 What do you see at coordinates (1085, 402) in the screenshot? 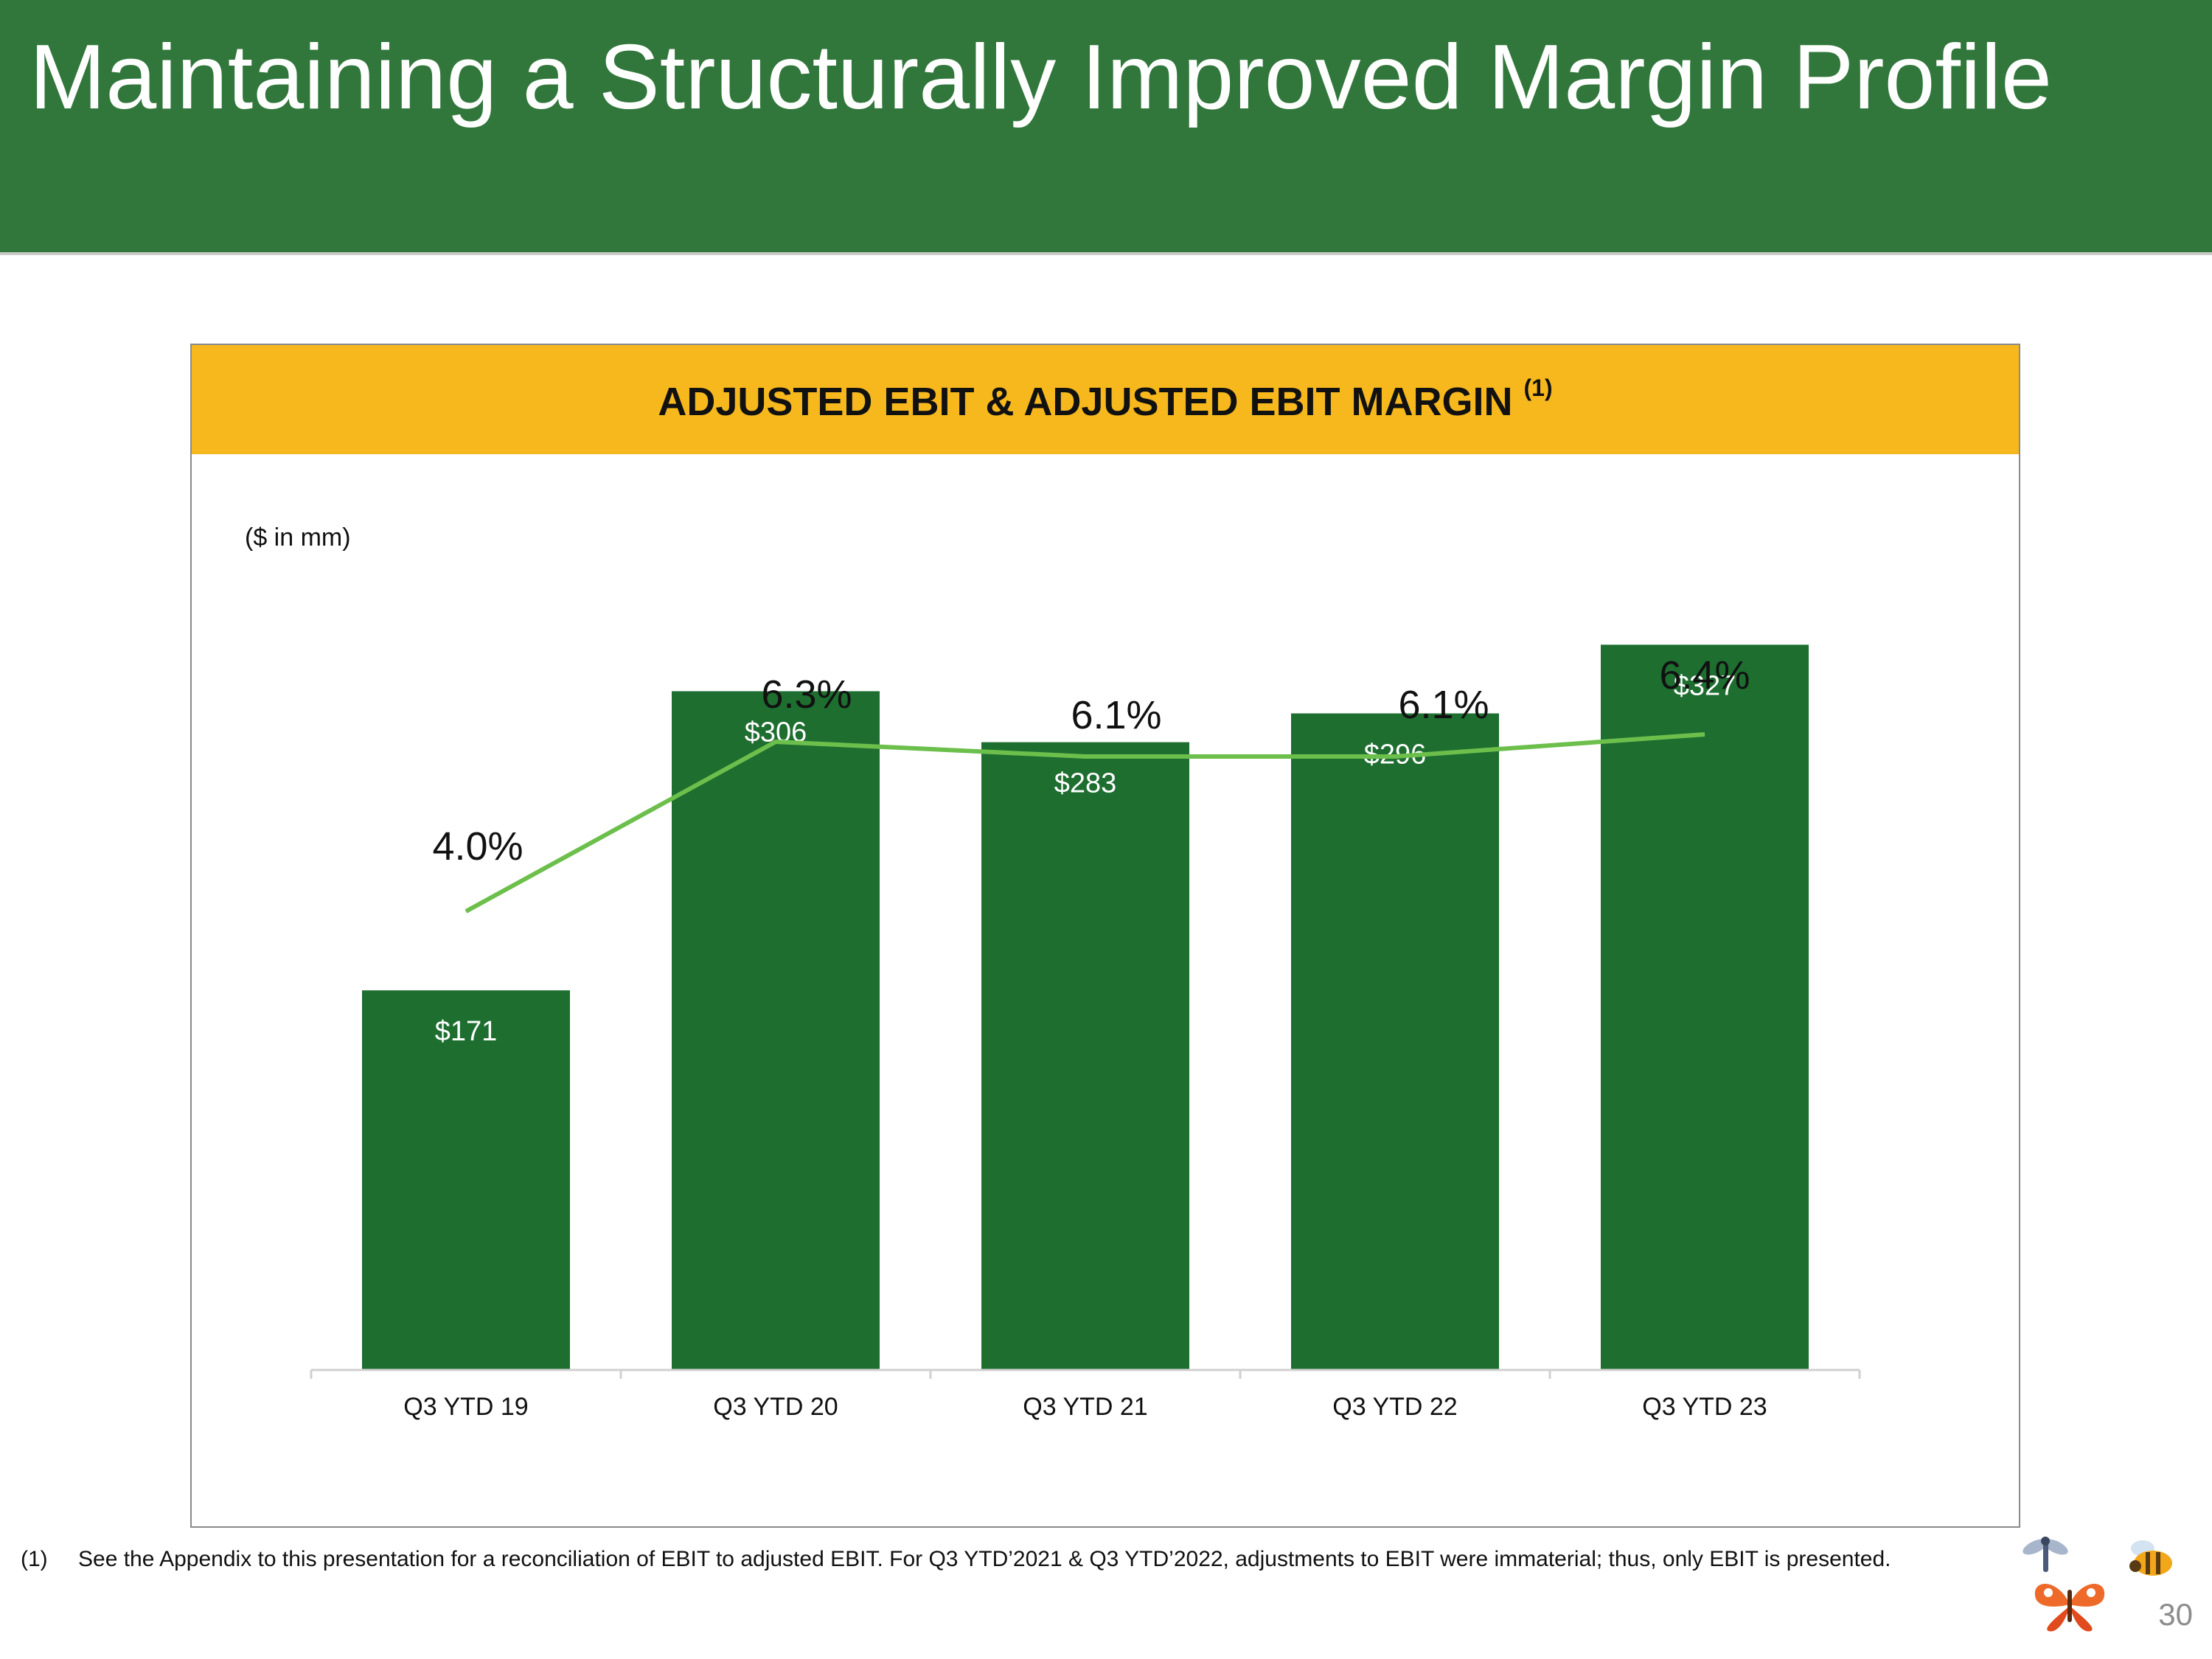
I see `chart-title-text: ADJUSTED EBIT & ADJUSTED EBIT MARGIN` at bounding box center [1085, 402].